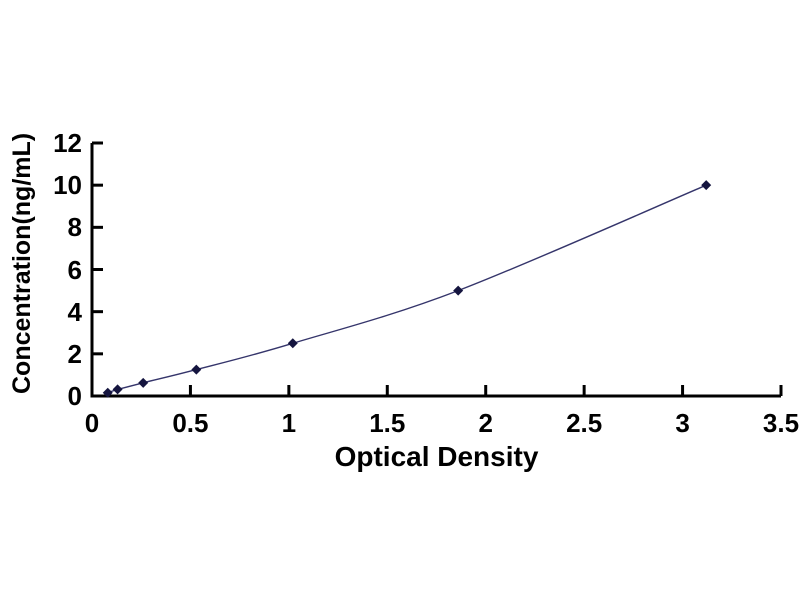 The image size is (800, 600). I want to click on x-tick-label: 2.5, so click(584, 423).